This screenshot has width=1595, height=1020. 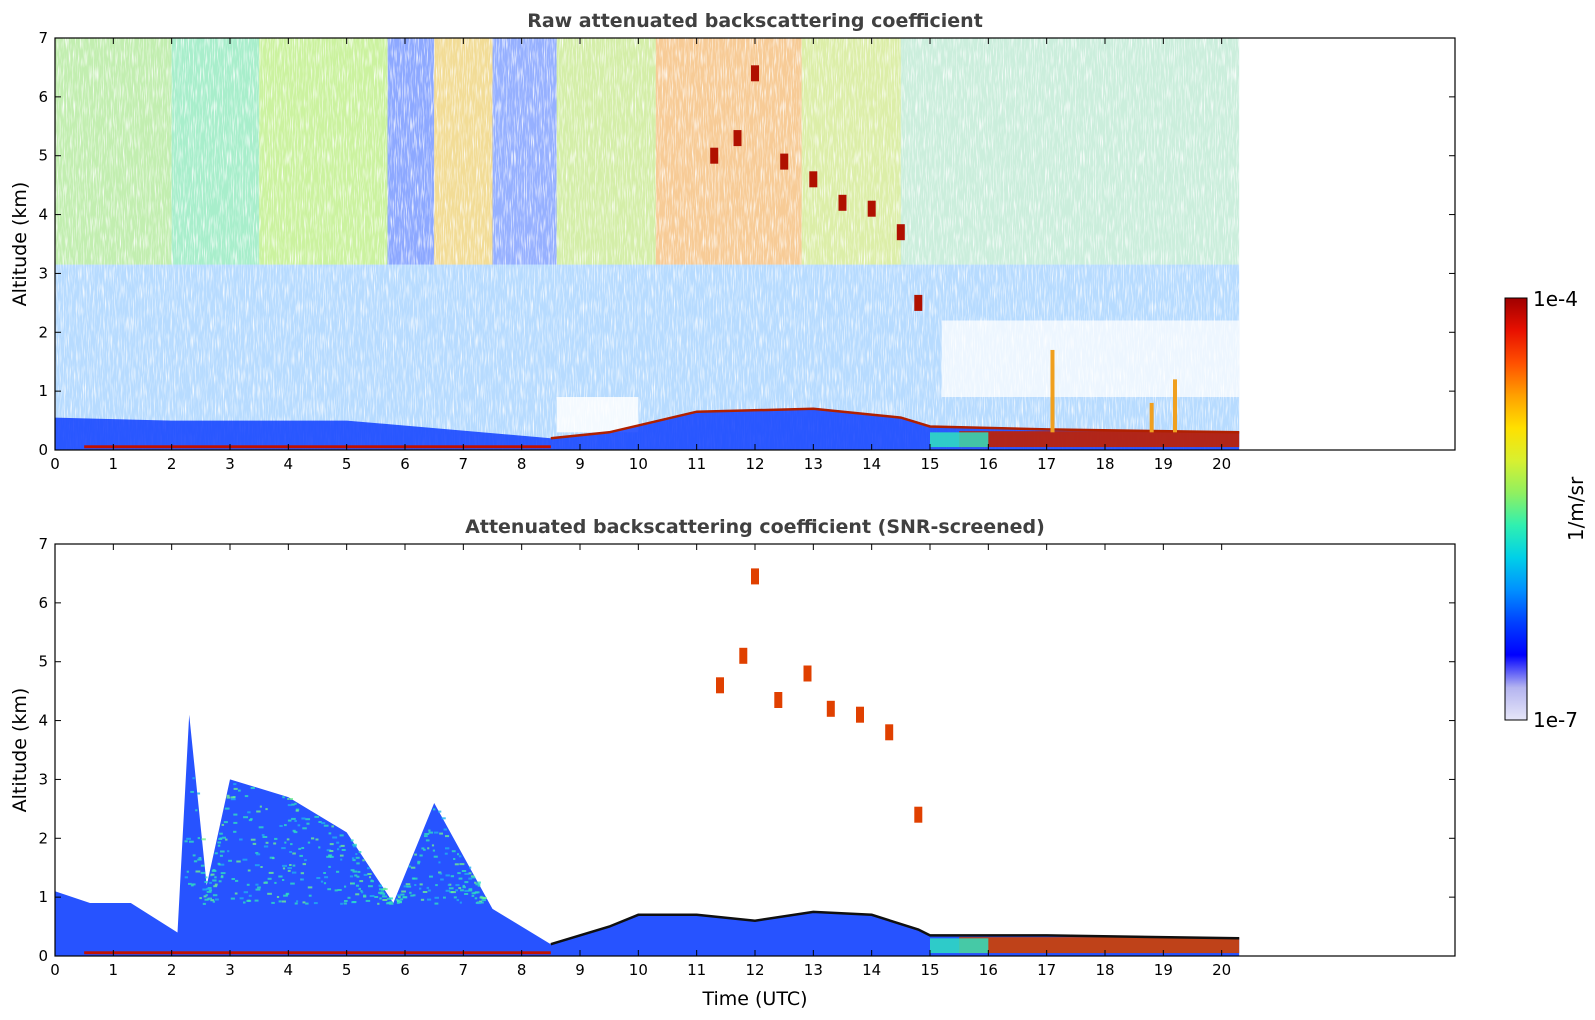 What do you see at coordinates (580, 970) in the screenshot?
I see `bottom-xtick-label: 9` at bounding box center [580, 970].